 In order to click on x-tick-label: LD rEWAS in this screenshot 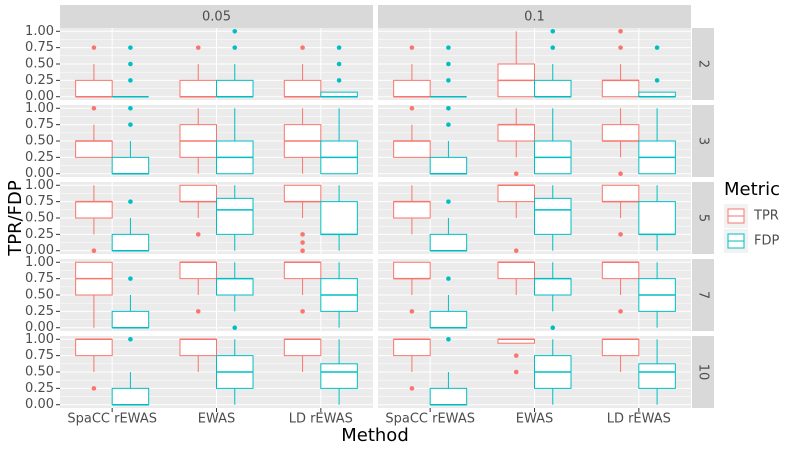, I will do `click(639, 419)`.